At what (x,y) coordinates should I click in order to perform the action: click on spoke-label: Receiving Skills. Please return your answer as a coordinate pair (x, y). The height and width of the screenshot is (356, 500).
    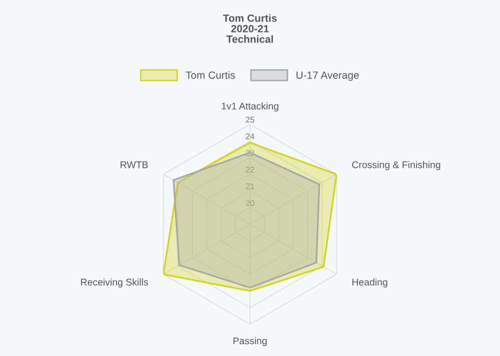
    Looking at the image, I should click on (114, 283).